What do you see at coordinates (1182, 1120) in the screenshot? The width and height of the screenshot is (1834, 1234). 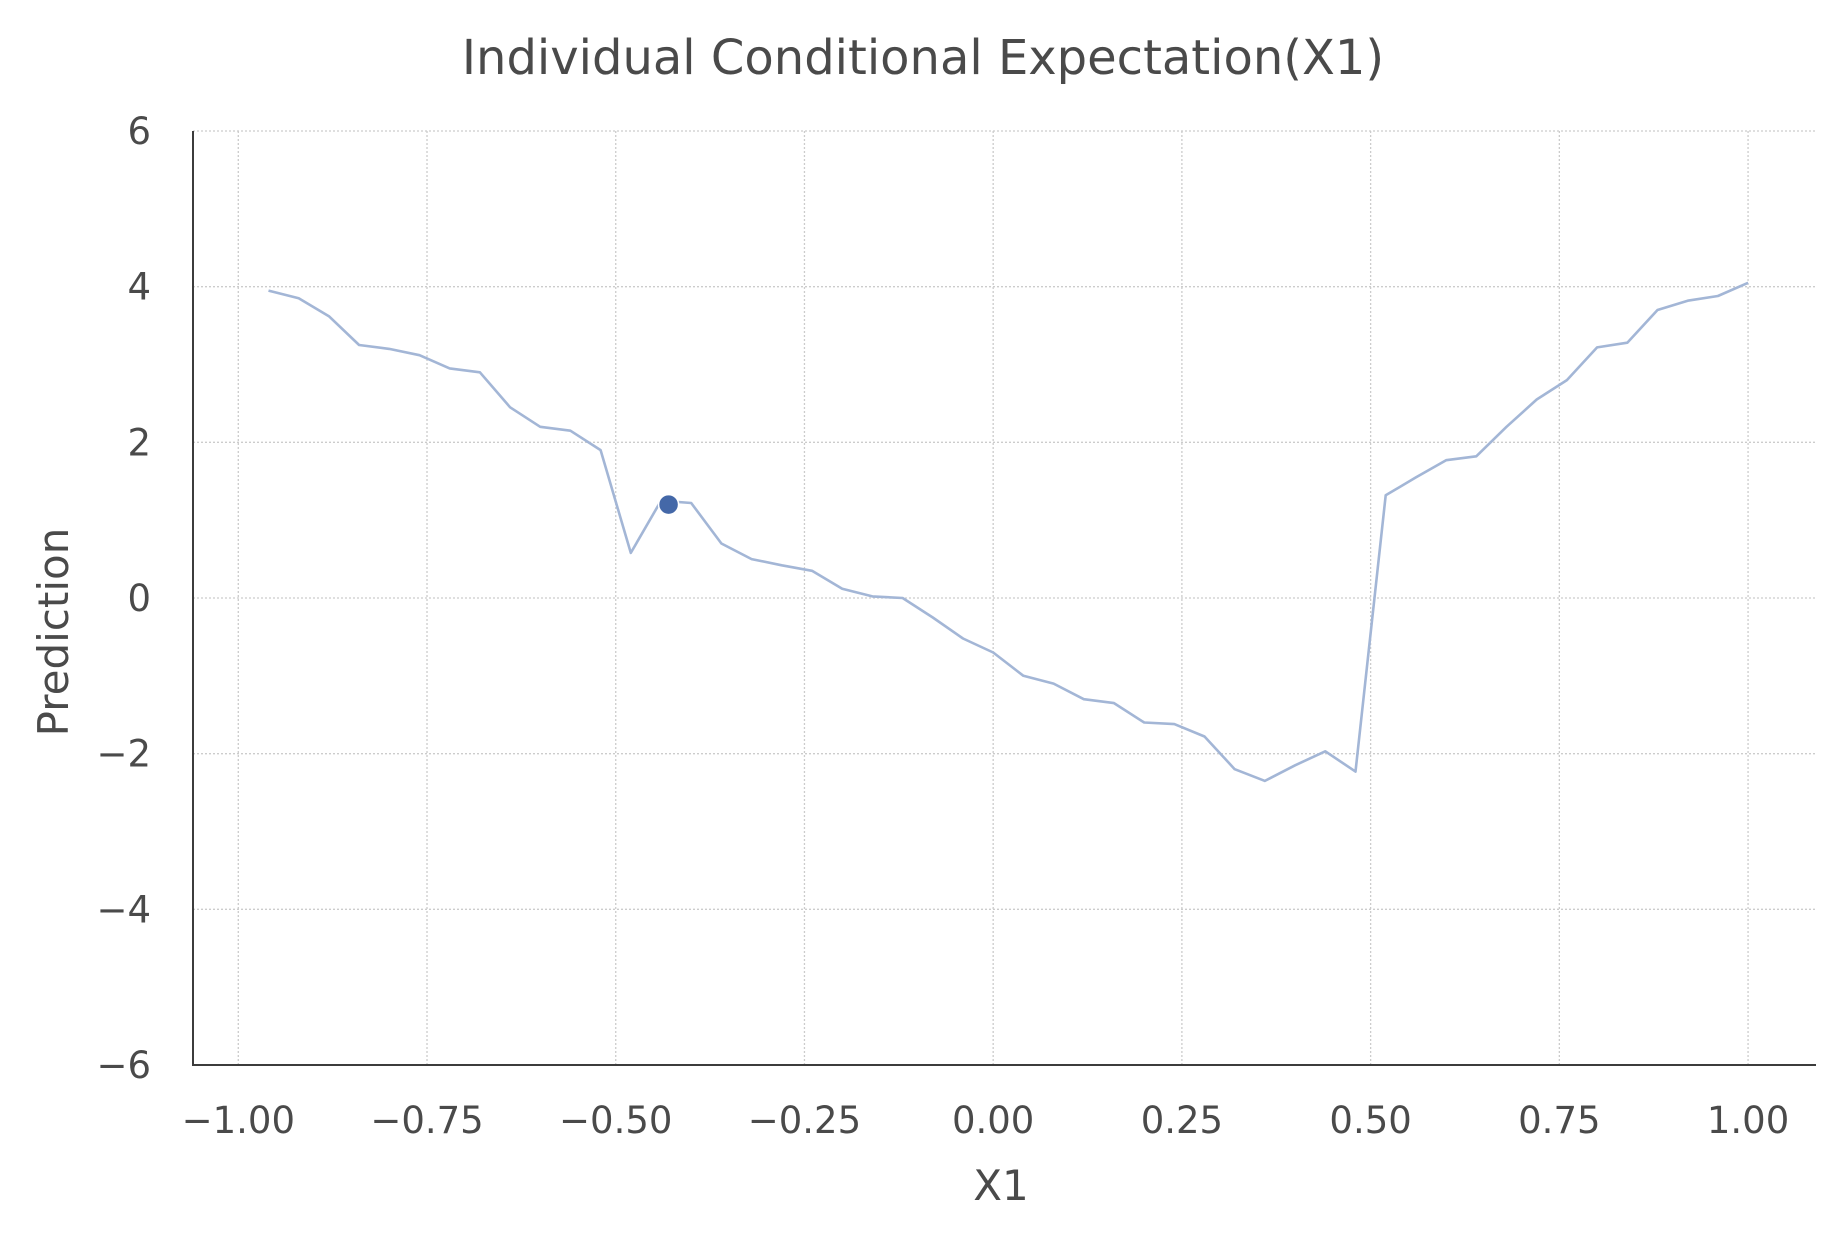 I see `x-tick-label: 0.25` at bounding box center [1182, 1120].